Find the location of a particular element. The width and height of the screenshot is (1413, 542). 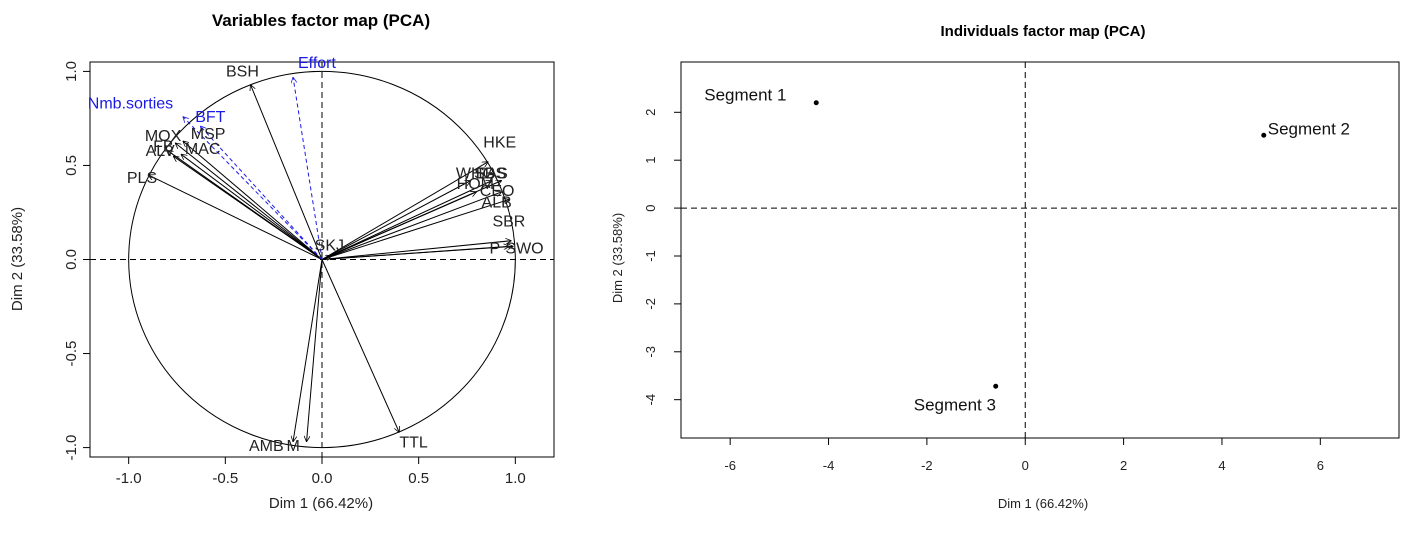

variable-label-sbs: SBS is located at coordinates (490, 174).